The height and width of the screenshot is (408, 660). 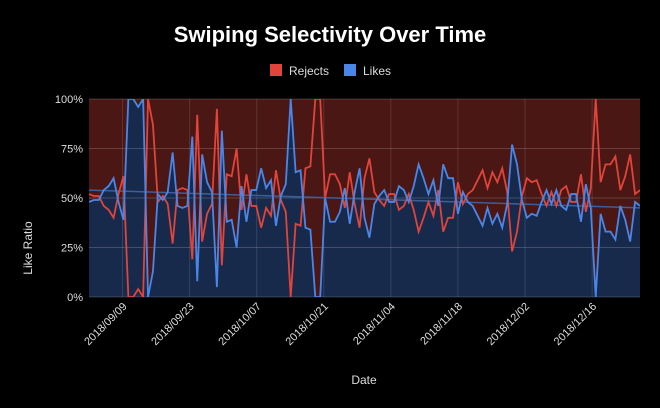 What do you see at coordinates (441, 324) in the screenshot?
I see `x-tick-label: 2018/11/18` at bounding box center [441, 324].